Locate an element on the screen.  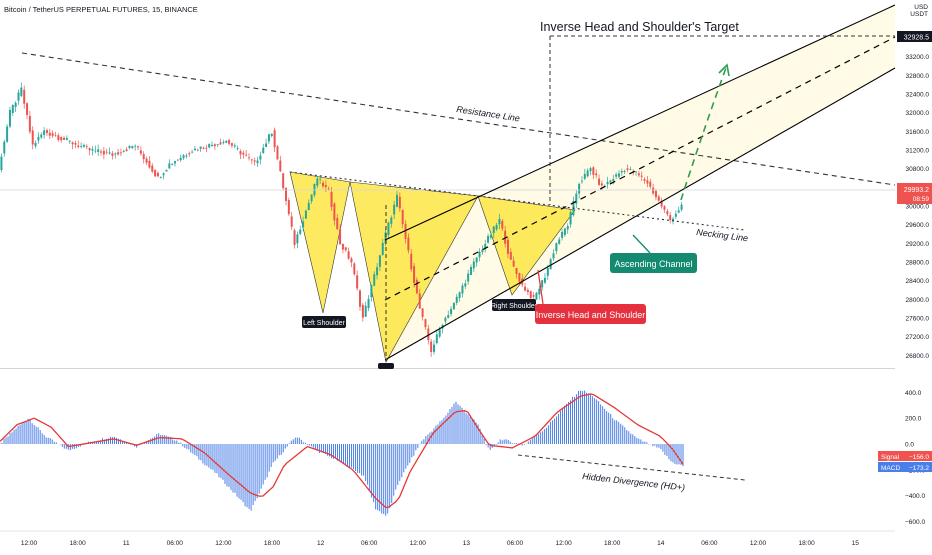
macd-tick-label: 200.0 is located at coordinates (913, 419).